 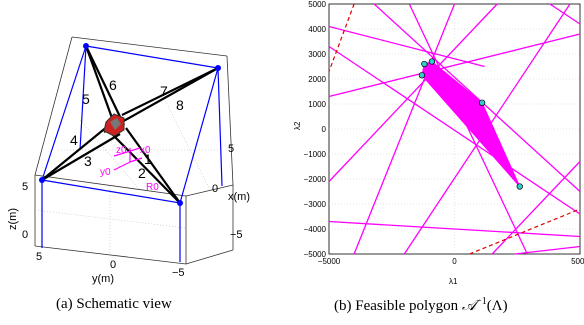 What do you see at coordinates (315, 229) in the screenshot?
I see `y-tick-label: −4000` at bounding box center [315, 229].